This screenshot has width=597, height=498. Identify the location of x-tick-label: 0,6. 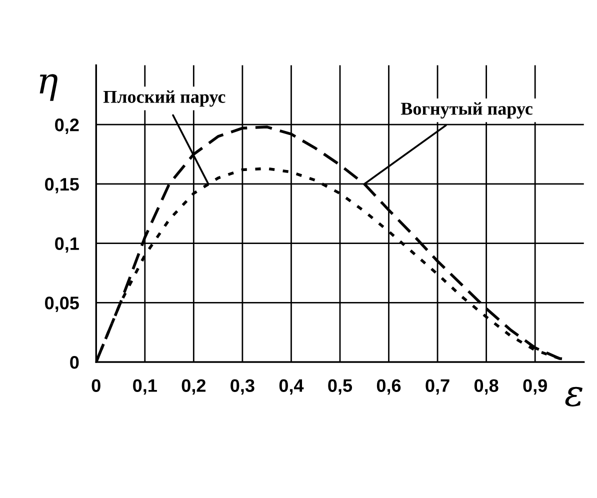
(388, 387).